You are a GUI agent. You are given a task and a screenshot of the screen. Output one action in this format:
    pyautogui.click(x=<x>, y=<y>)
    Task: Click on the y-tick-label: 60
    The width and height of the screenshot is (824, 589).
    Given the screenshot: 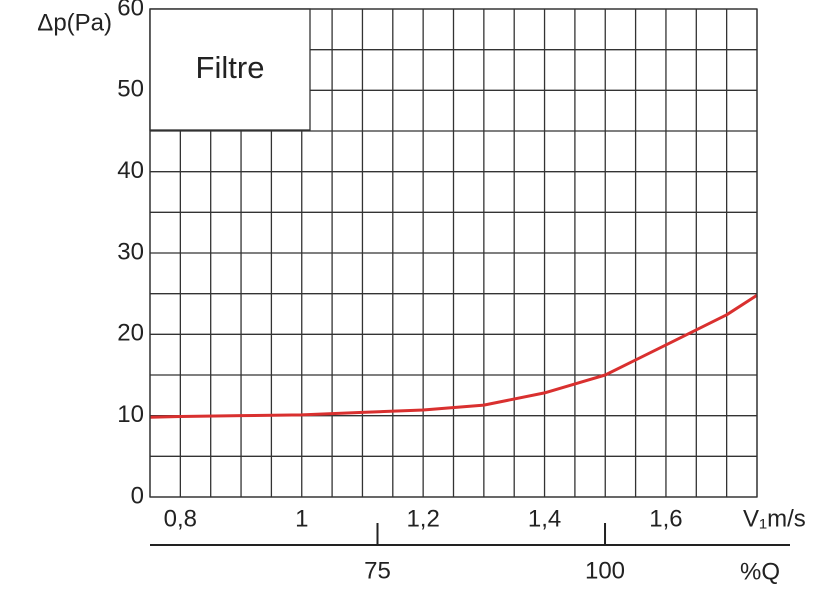 What is the action you would take?
    pyautogui.click(x=130, y=10)
    